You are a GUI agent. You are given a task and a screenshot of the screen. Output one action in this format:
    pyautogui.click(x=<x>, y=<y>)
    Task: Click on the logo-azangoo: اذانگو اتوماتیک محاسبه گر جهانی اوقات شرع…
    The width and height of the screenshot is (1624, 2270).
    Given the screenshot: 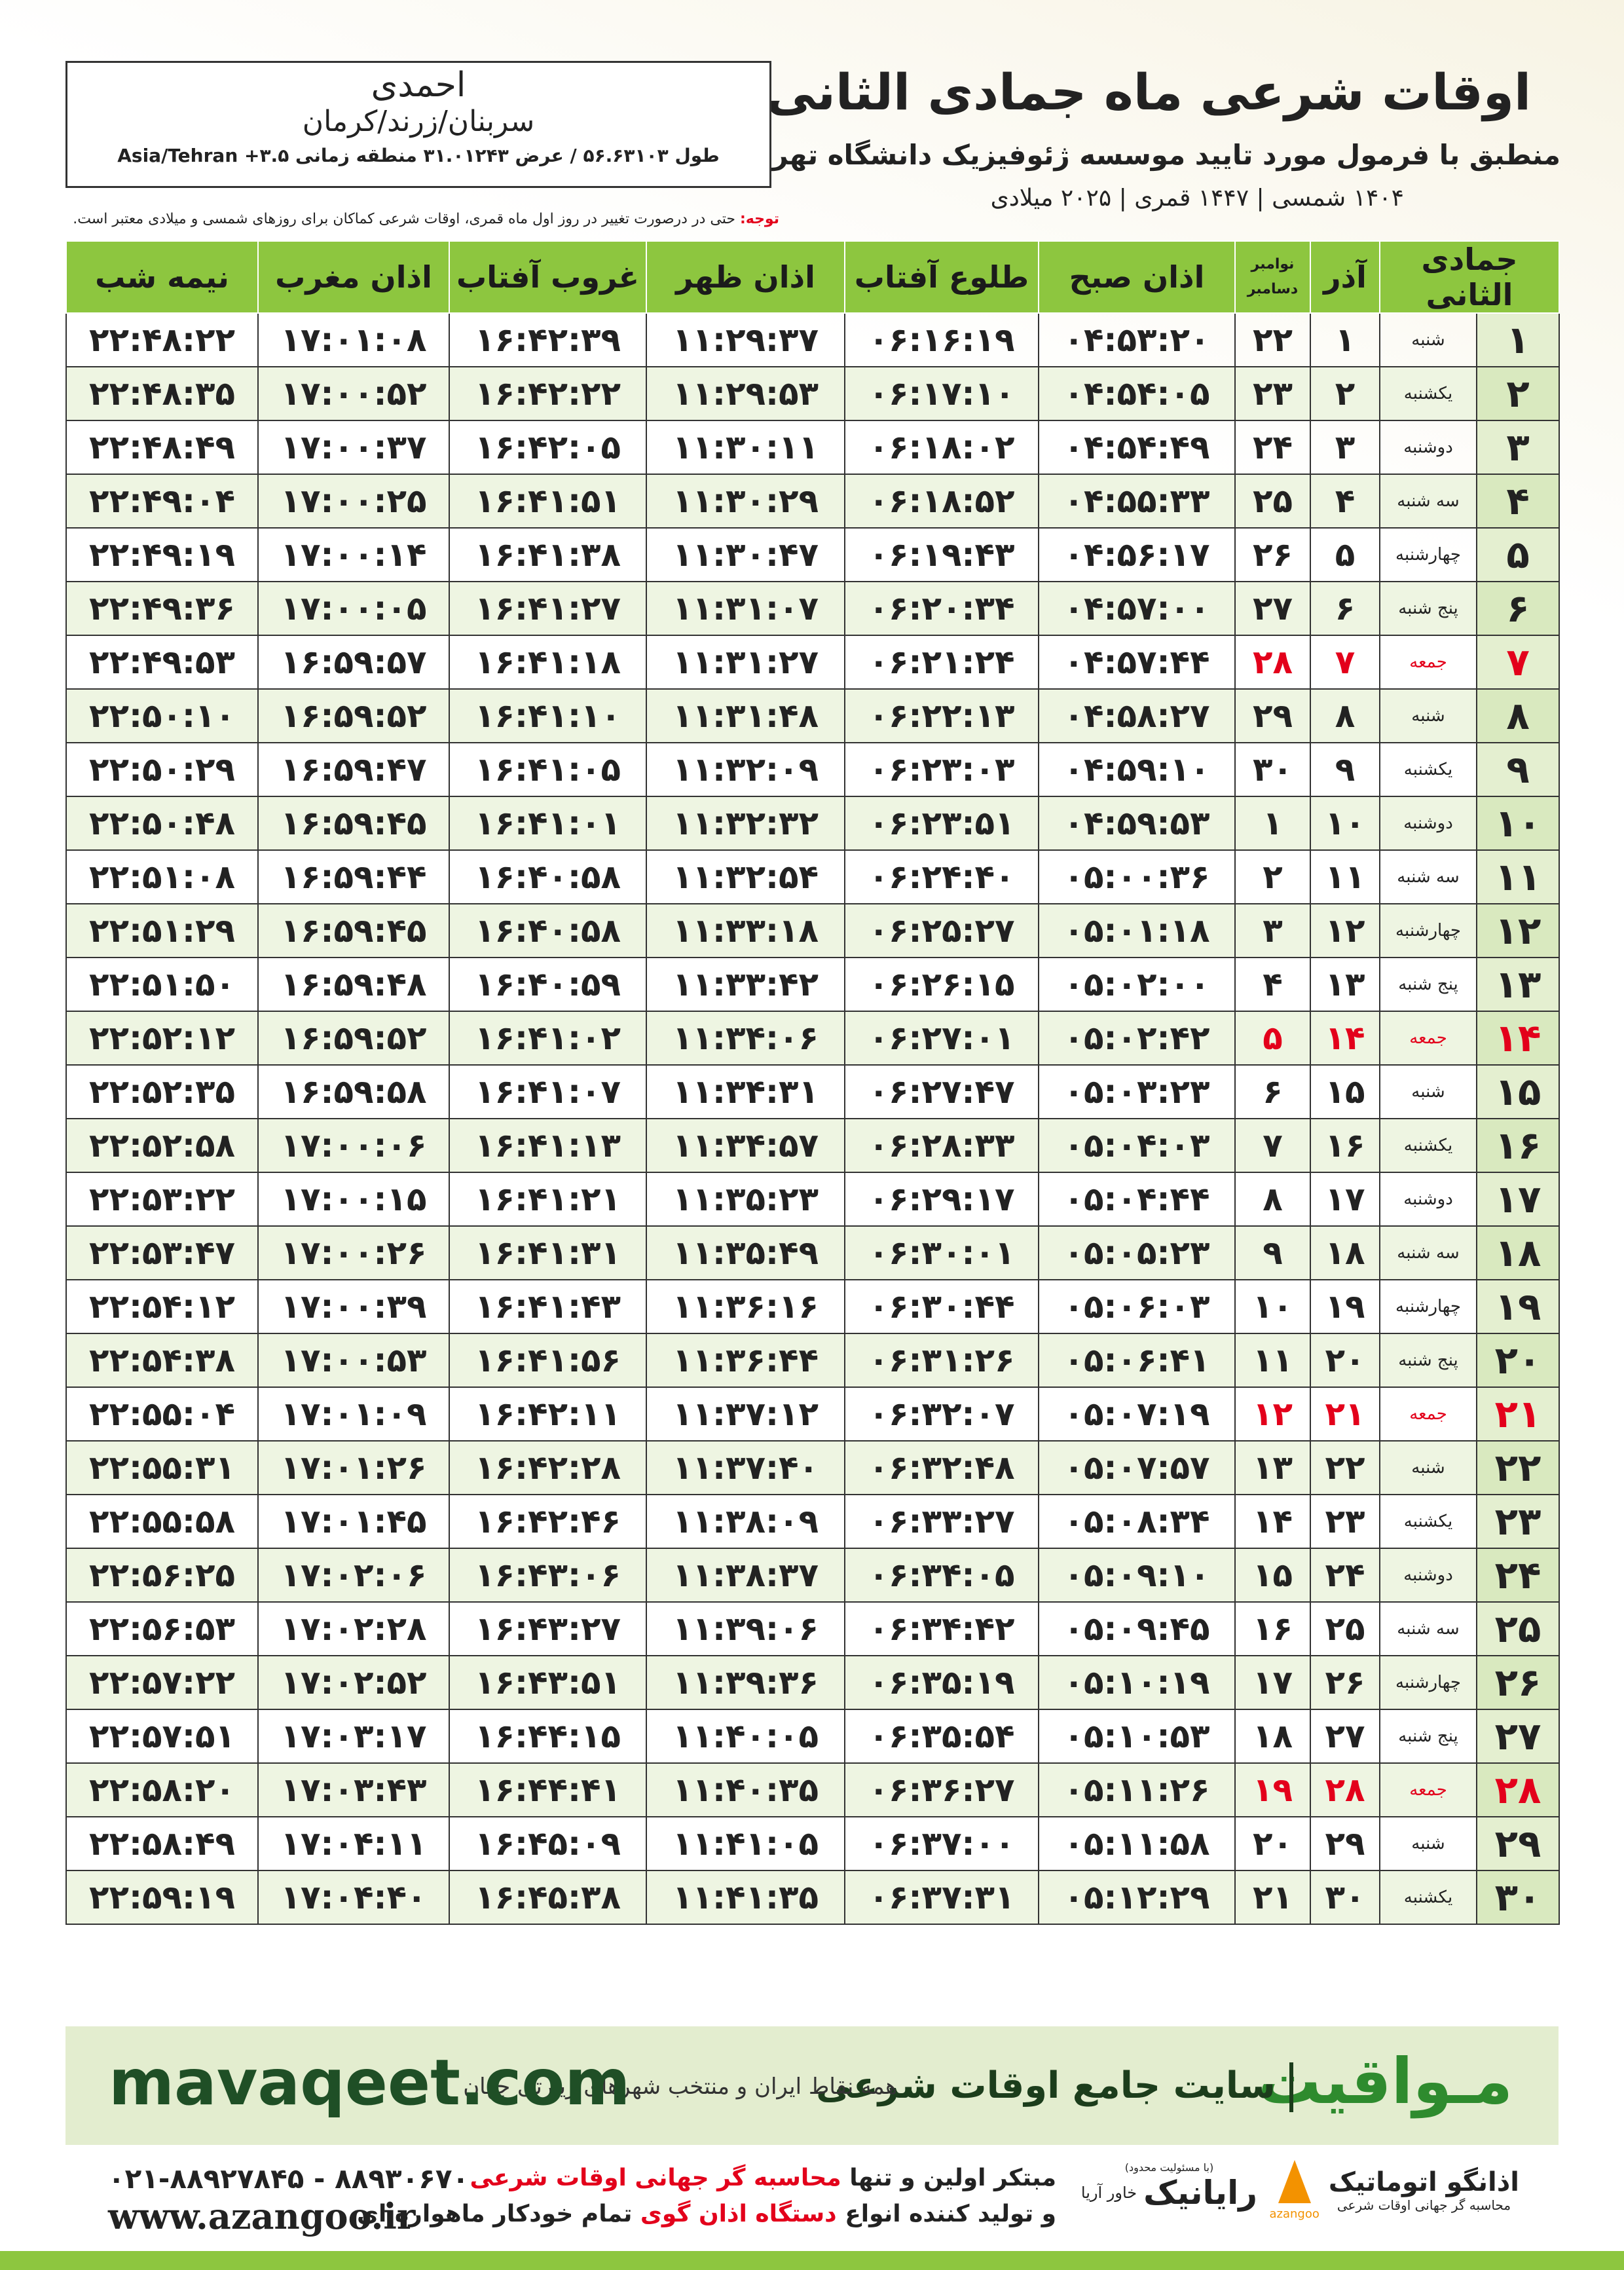 What is the action you would take?
    pyautogui.click(x=1394, y=2190)
    